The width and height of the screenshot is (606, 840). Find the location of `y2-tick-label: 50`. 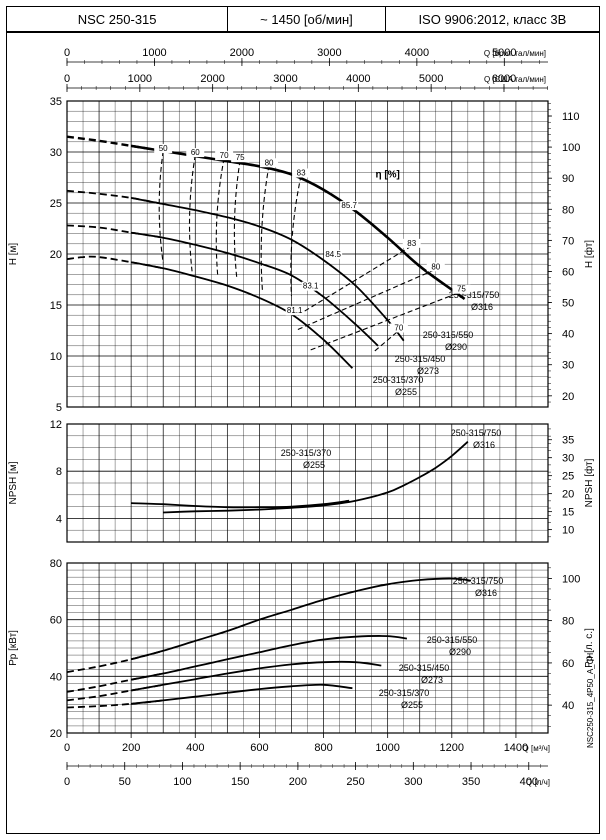

y2-tick-label: 50 is located at coordinates (568, 304).